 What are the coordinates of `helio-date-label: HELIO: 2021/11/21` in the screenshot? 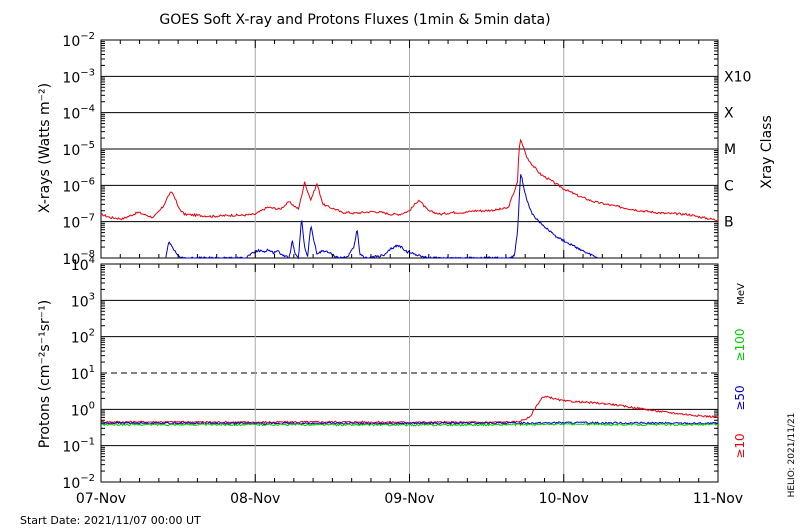 It's located at (792, 455).